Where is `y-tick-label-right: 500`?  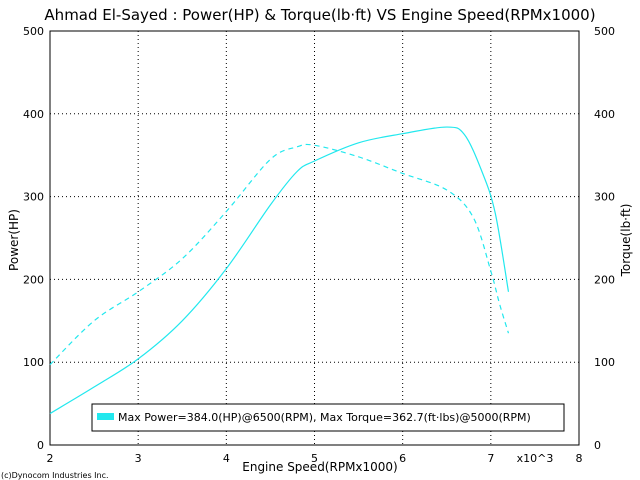
y-tick-label-right: 500 is located at coordinates (604, 31).